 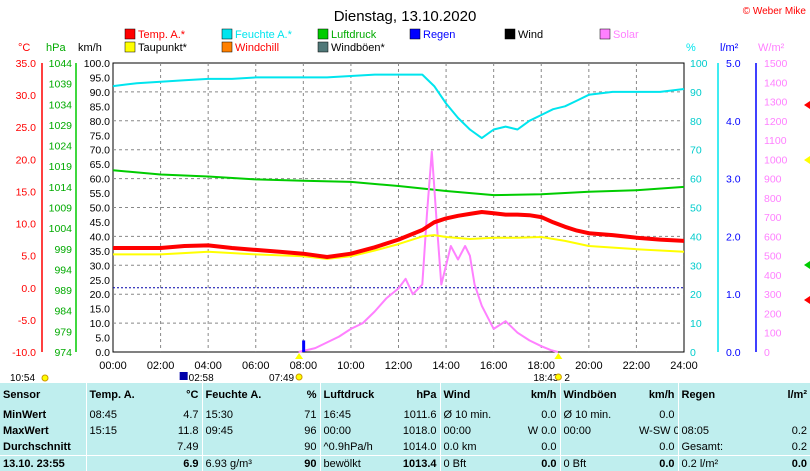 I want to click on rain-tick-label: 3.0, so click(x=733, y=180).